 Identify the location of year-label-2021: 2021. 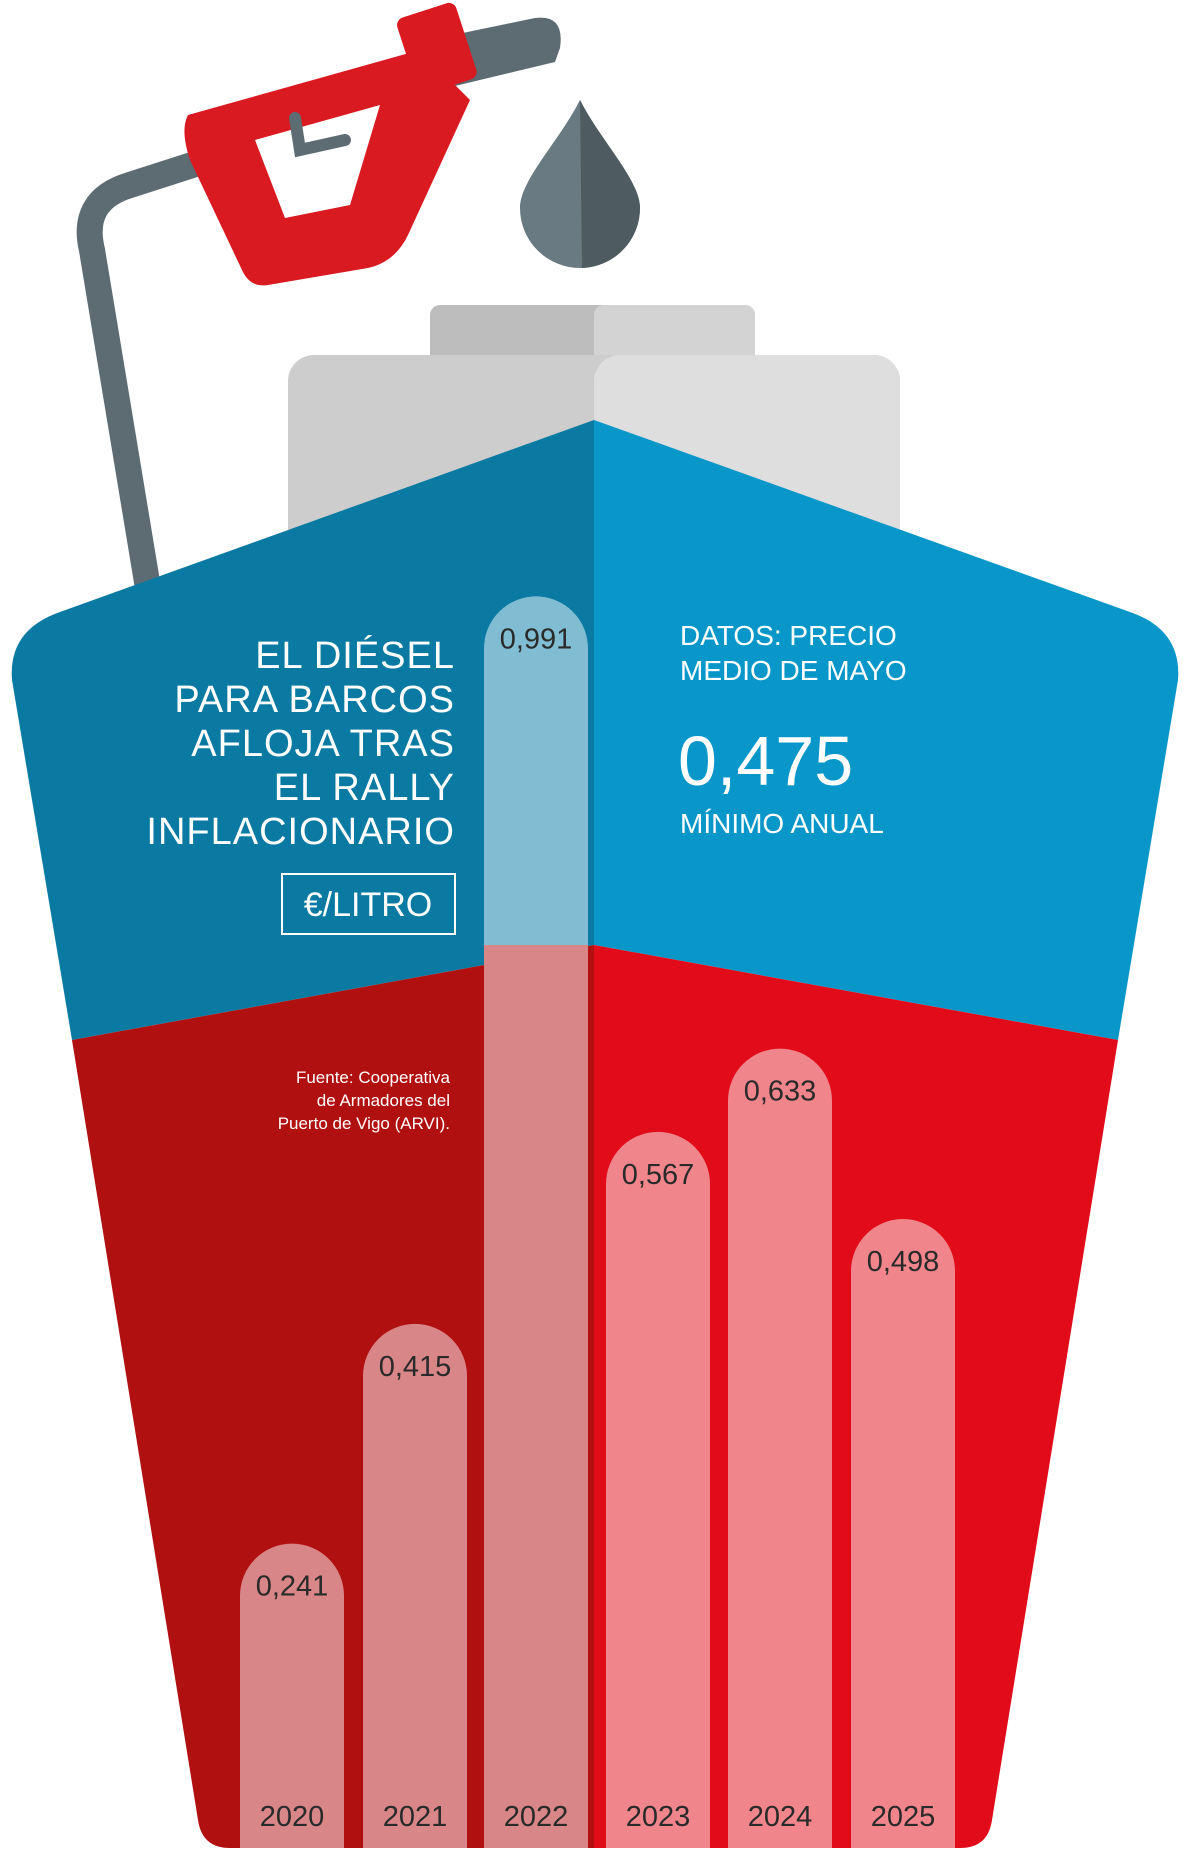
(415, 1817).